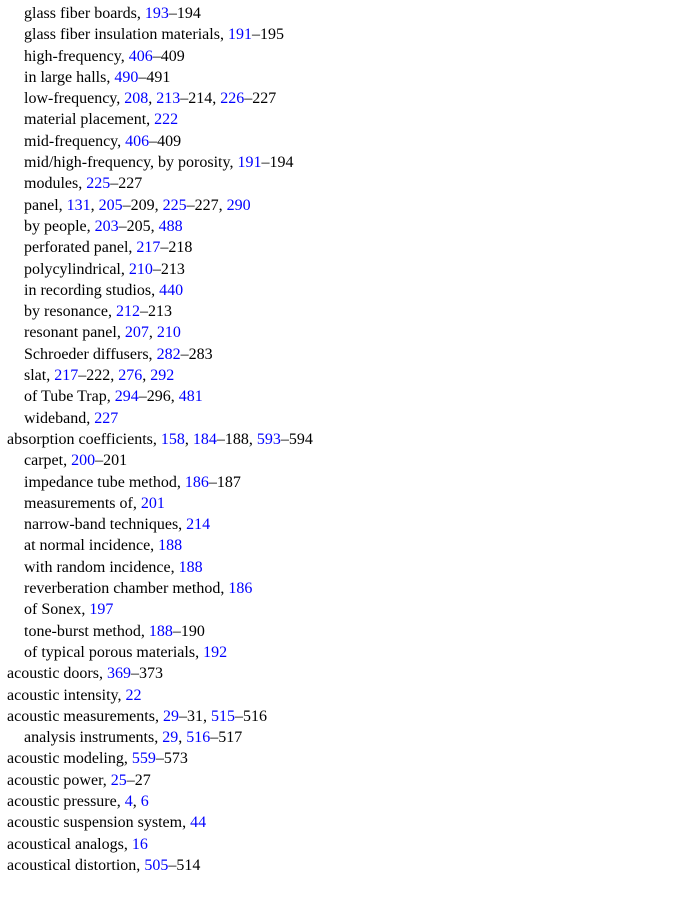 The width and height of the screenshot is (695, 900). I want to click on page-link: 184, so click(204, 439).